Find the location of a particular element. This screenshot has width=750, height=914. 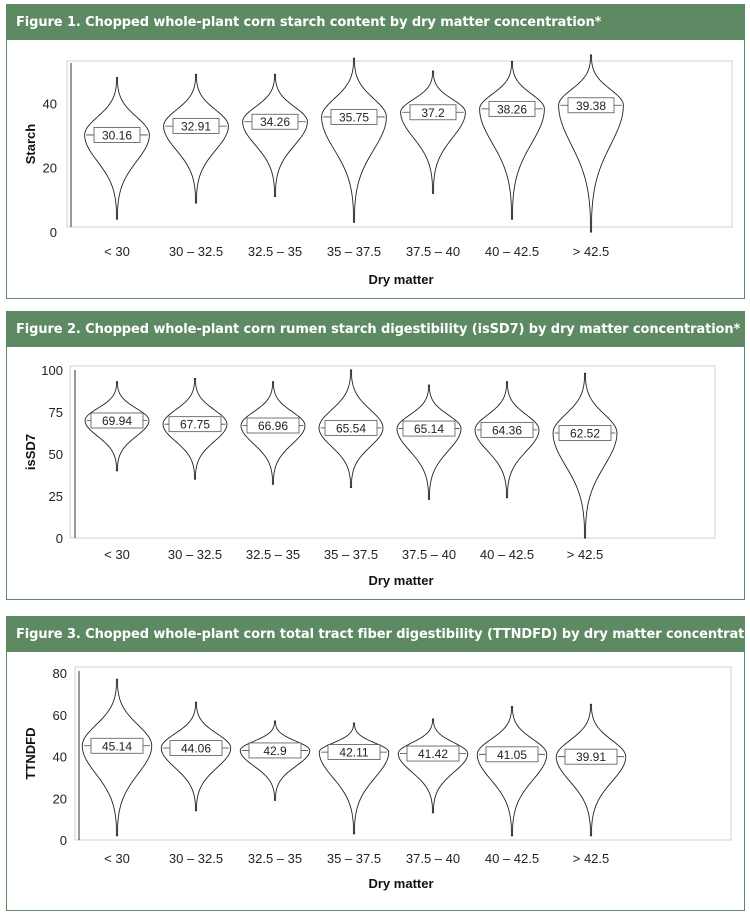

median-label: 66.96 is located at coordinates (273, 426).